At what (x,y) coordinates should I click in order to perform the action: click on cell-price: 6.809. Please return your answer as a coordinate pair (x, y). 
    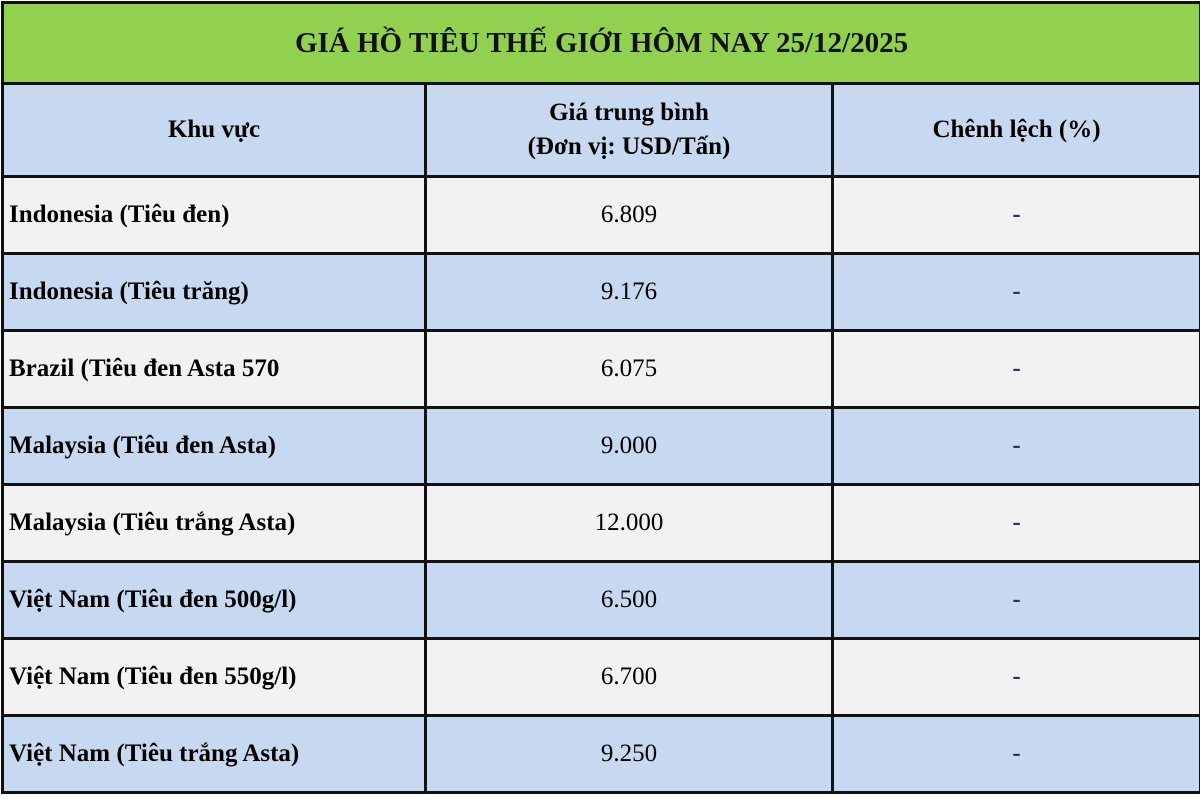
    Looking at the image, I should click on (629, 215).